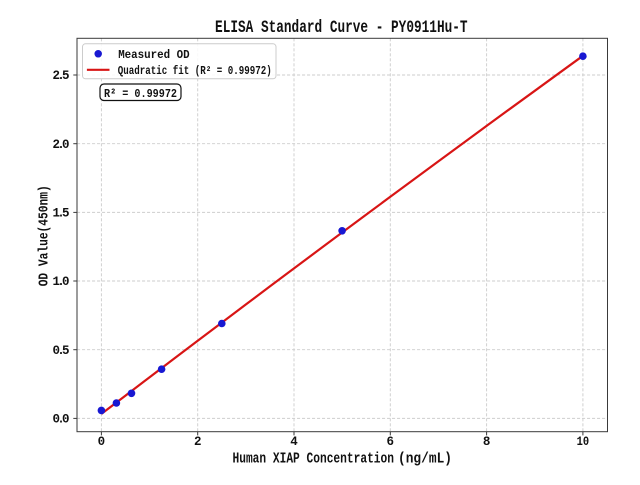 The height and width of the screenshot is (485, 640). I want to click on svg-text: 2.0, so click(61, 145).